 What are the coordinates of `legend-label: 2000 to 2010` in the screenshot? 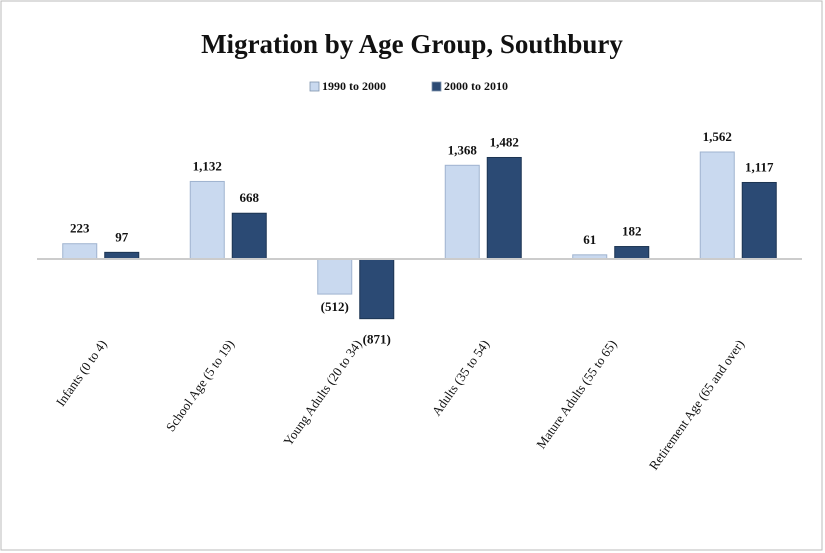 It's located at (476, 86).